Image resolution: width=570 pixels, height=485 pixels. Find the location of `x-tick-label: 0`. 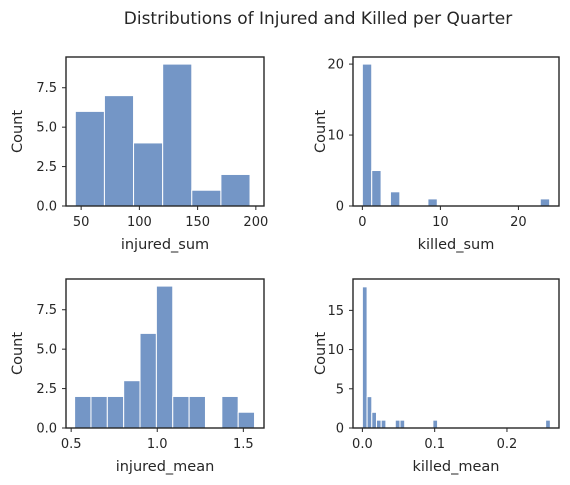

x-tick-label: 0 is located at coordinates (362, 222).